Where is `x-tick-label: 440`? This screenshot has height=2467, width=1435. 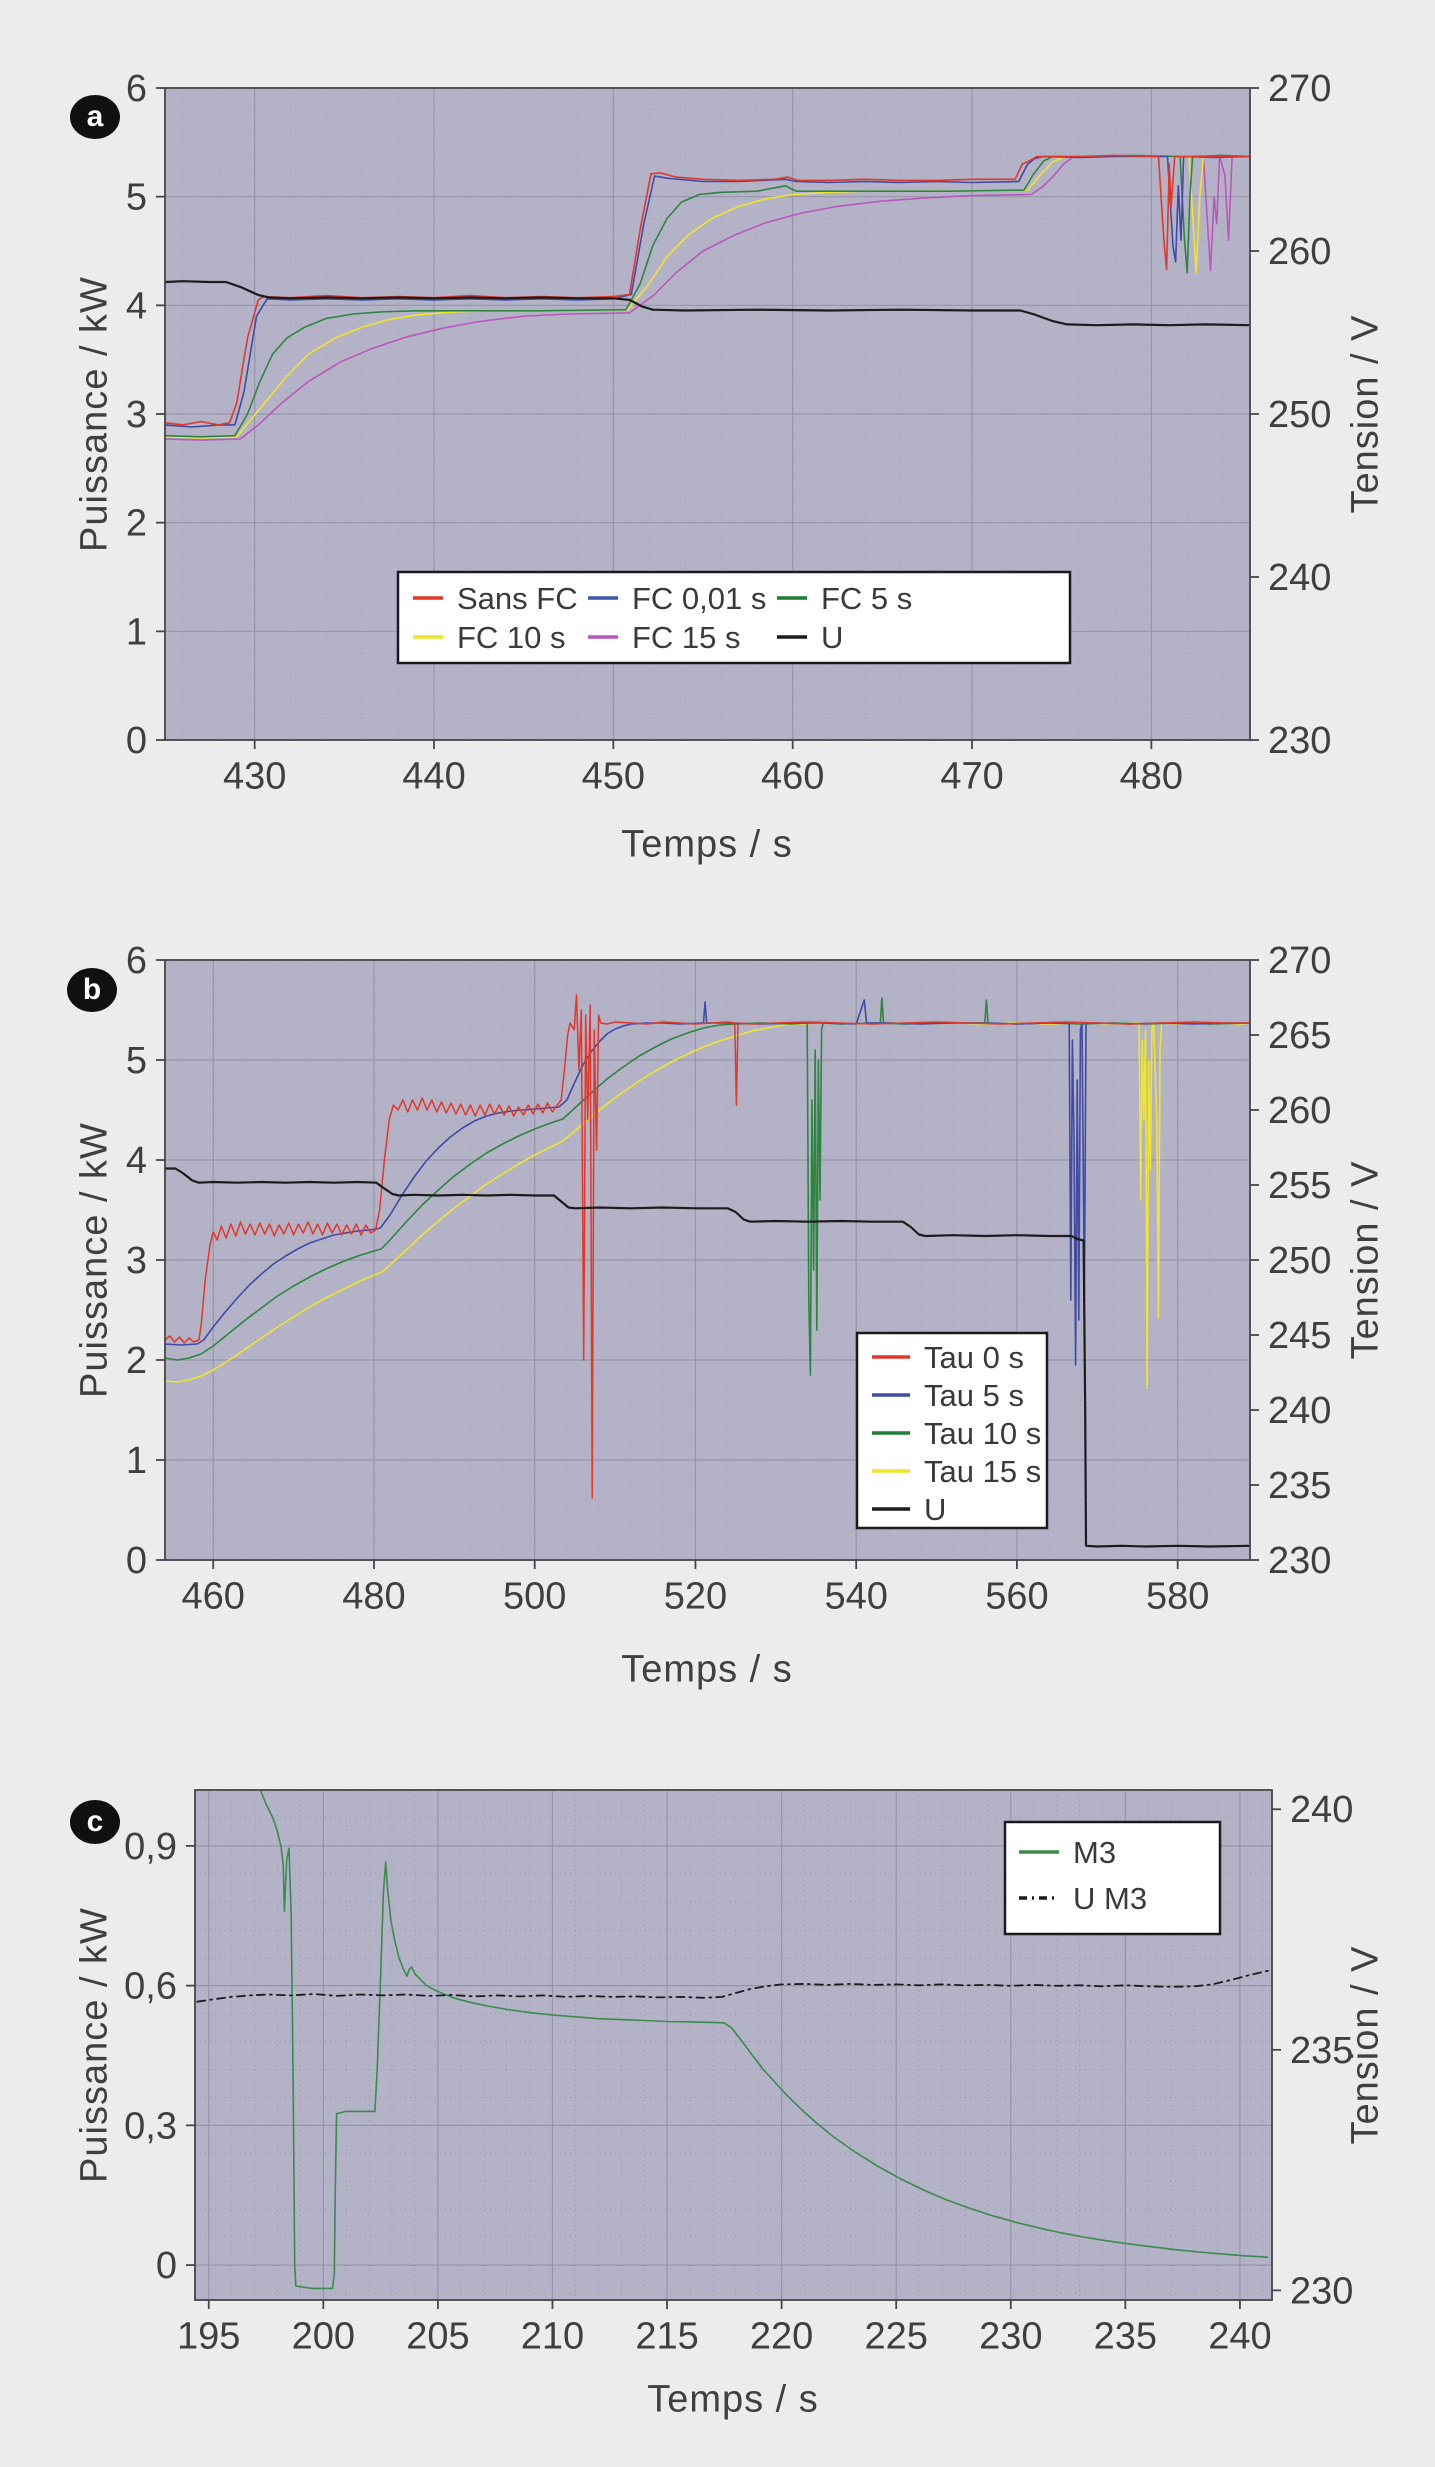 x-tick-label: 440 is located at coordinates (433, 776).